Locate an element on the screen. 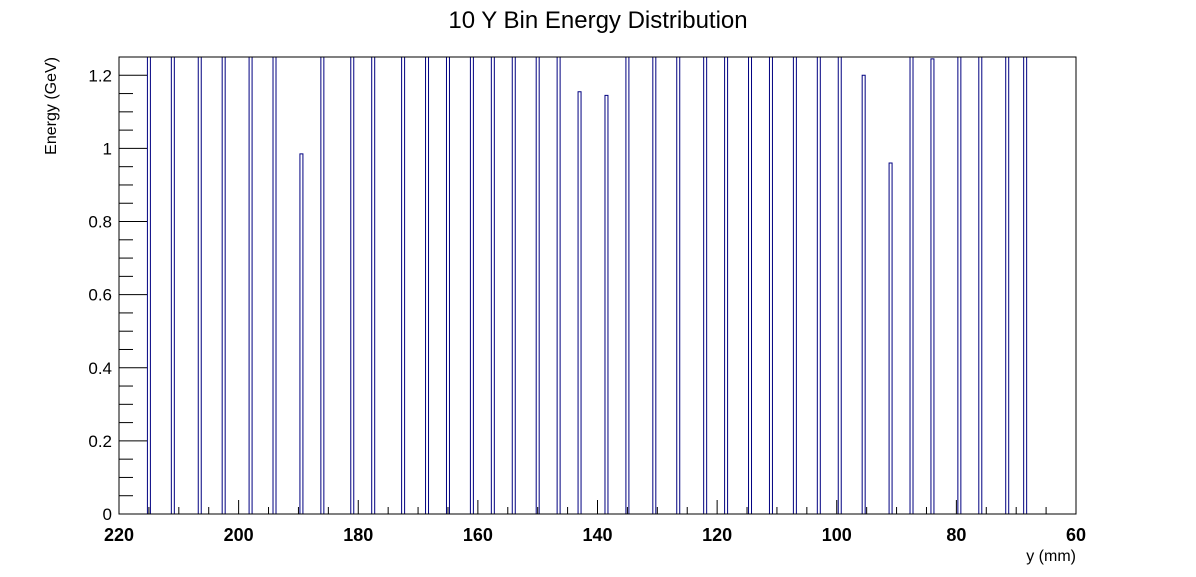 The image size is (1196, 577). x-axis: 220 200 180 160 140 120 100 80 60 is located at coordinates (595, 522).